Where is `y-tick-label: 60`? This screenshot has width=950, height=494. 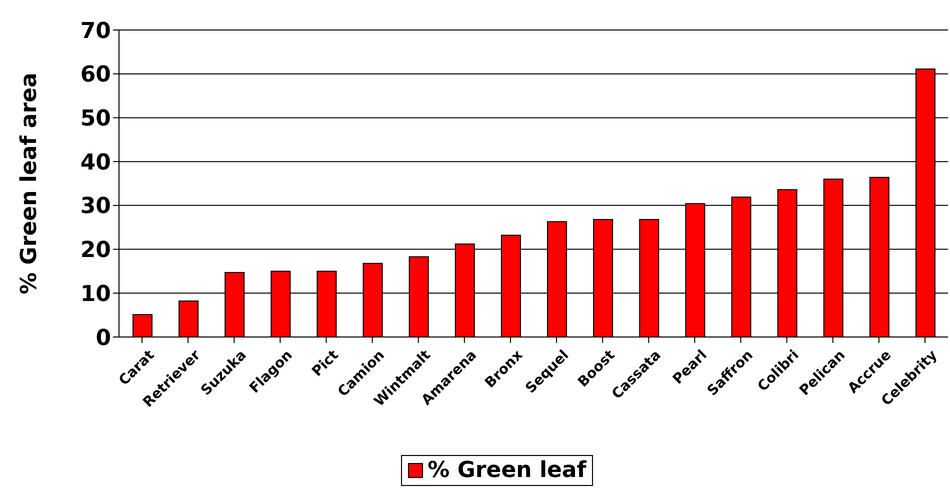 y-tick-label: 60 is located at coordinates (95, 75).